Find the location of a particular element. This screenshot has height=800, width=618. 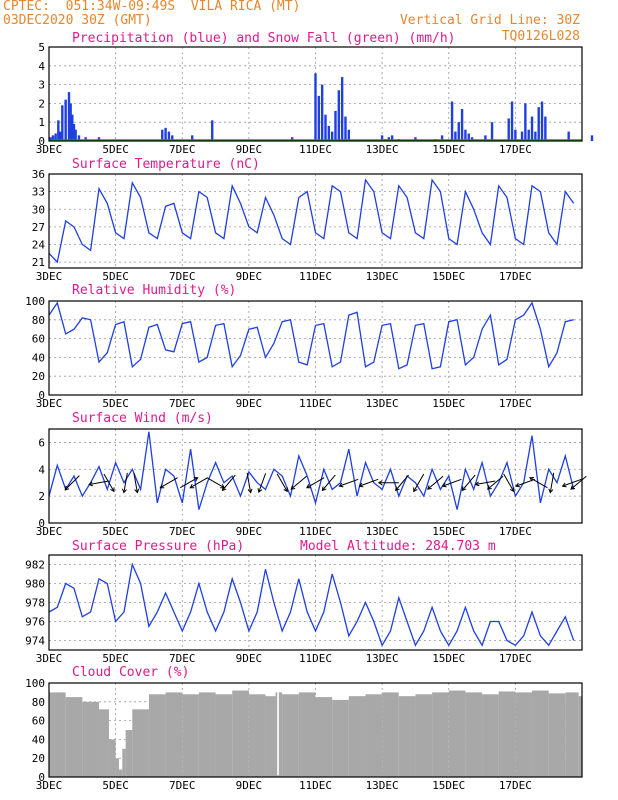

y-tick-label: 20 is located at coordinates (38, 758).